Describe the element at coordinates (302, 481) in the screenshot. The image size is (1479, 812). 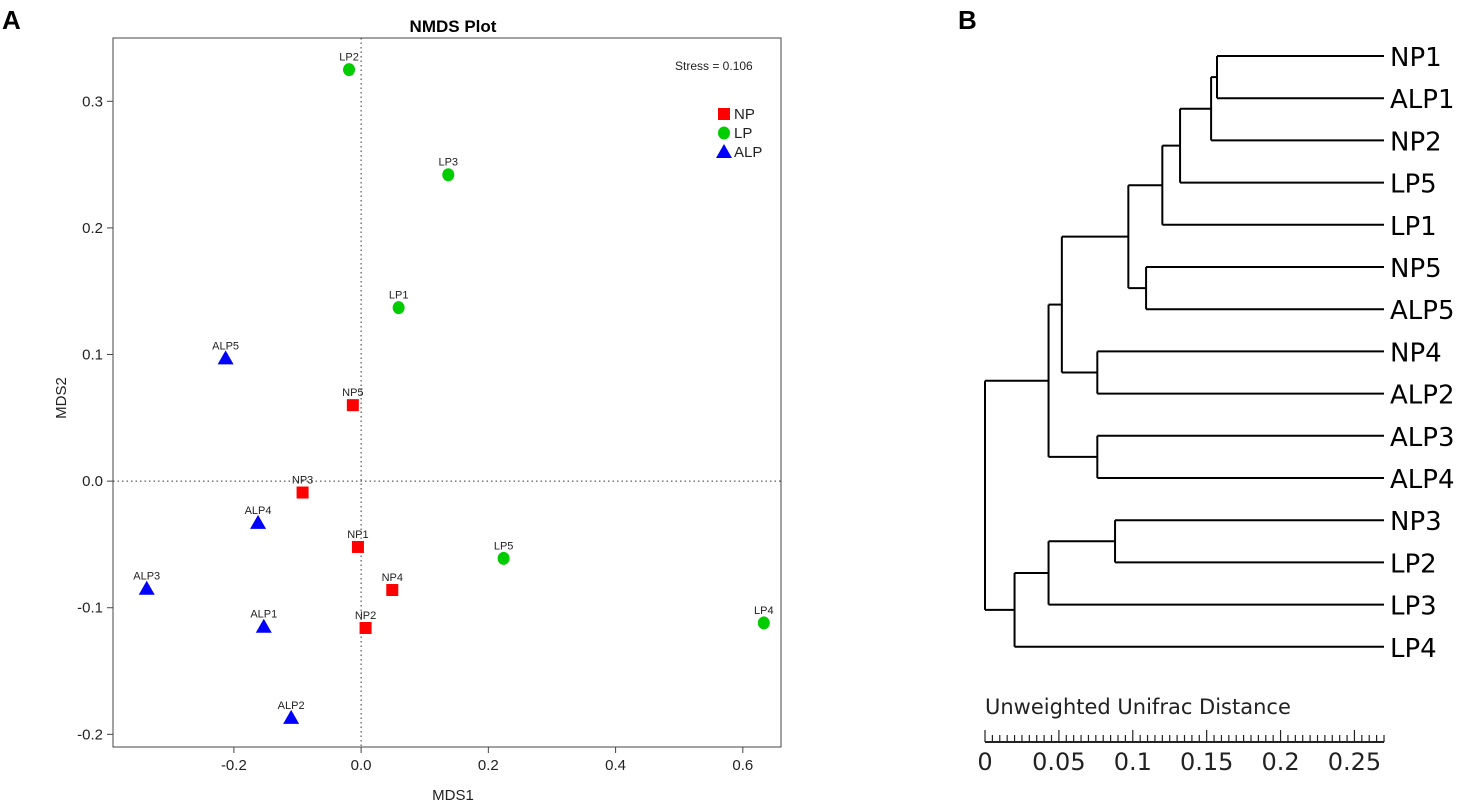
I see `point-label: NP3` at that location.